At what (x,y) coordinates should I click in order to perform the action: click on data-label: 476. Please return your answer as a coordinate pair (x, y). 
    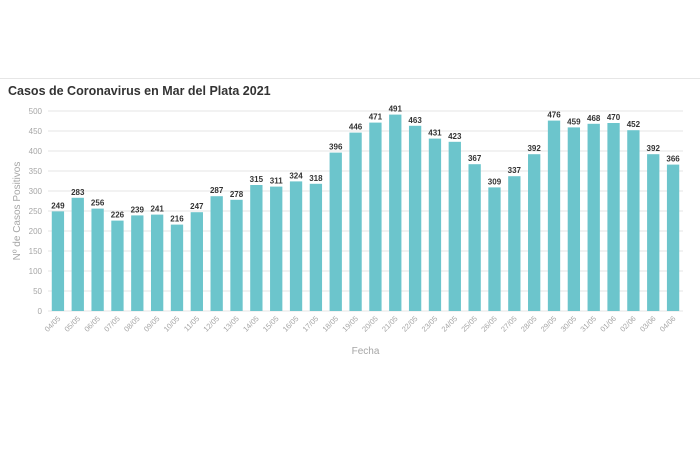
    Looking at the image, I should click on (554, 115).